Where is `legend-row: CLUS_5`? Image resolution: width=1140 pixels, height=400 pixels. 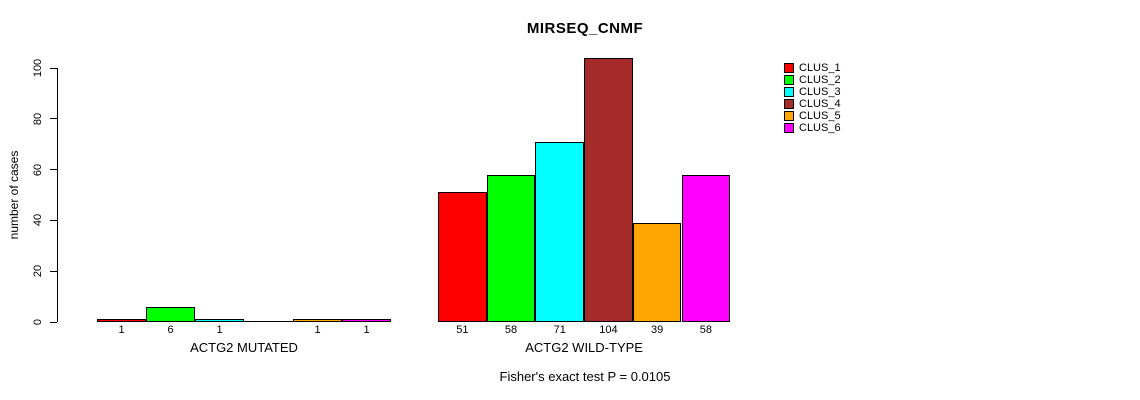
legend-row: CLUS_5 is located at coordinates (812, 116).